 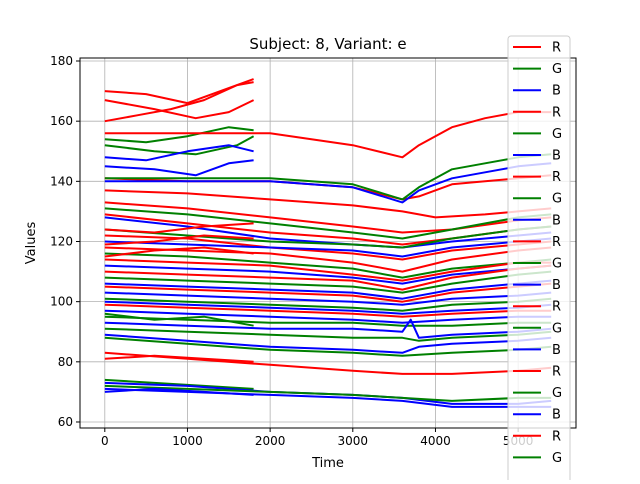 What do you see at coordinates (435, 441) in the screenshot?
I see `x-tick-label: 4000` at bounding box center [435, 441].